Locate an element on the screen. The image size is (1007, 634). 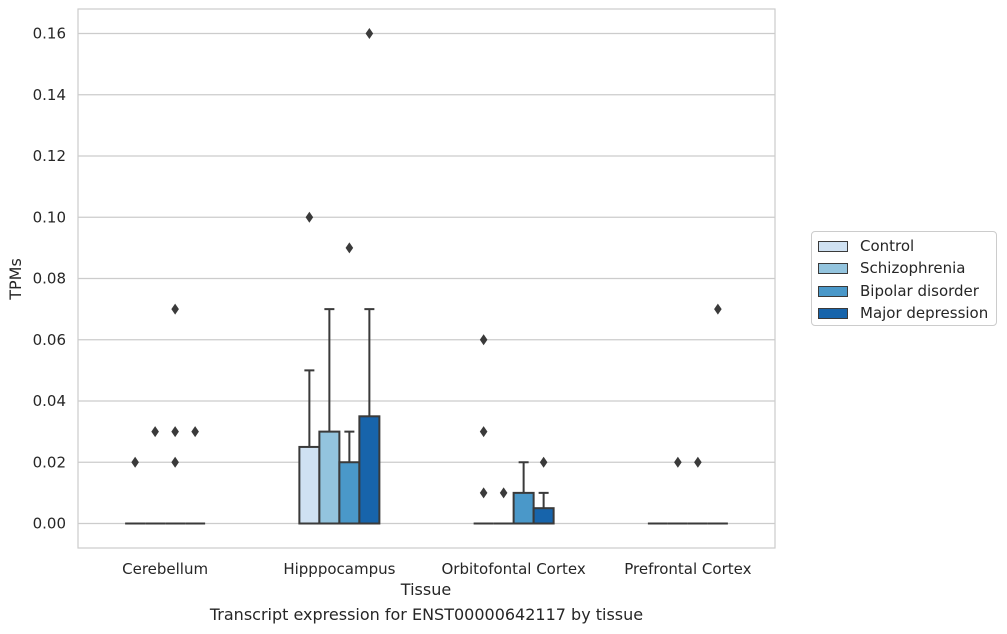
x-tick-label: Cerebellum is located at coordinates (165, 569).